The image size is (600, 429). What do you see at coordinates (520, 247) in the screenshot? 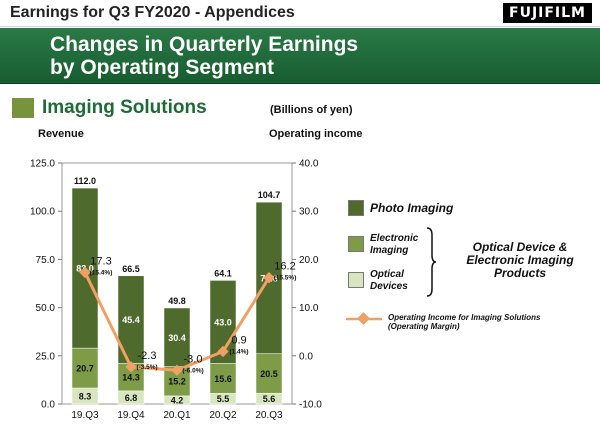
I see `group-label-line1: Optical Device &` at bounding box center [520, 247].